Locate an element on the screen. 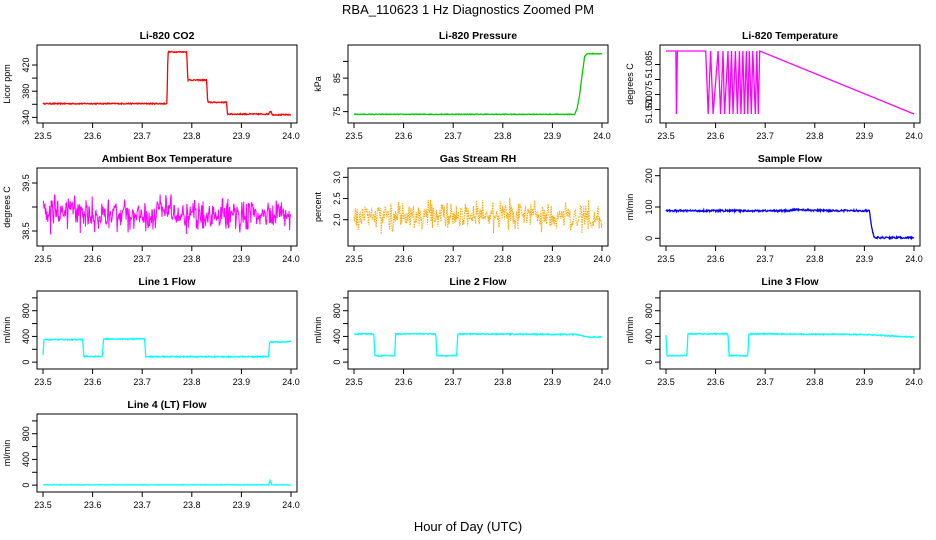 The width and height of the screenshot is (936, 540). panel-title: Line 1 Flow is located at coordinates (167, 282).